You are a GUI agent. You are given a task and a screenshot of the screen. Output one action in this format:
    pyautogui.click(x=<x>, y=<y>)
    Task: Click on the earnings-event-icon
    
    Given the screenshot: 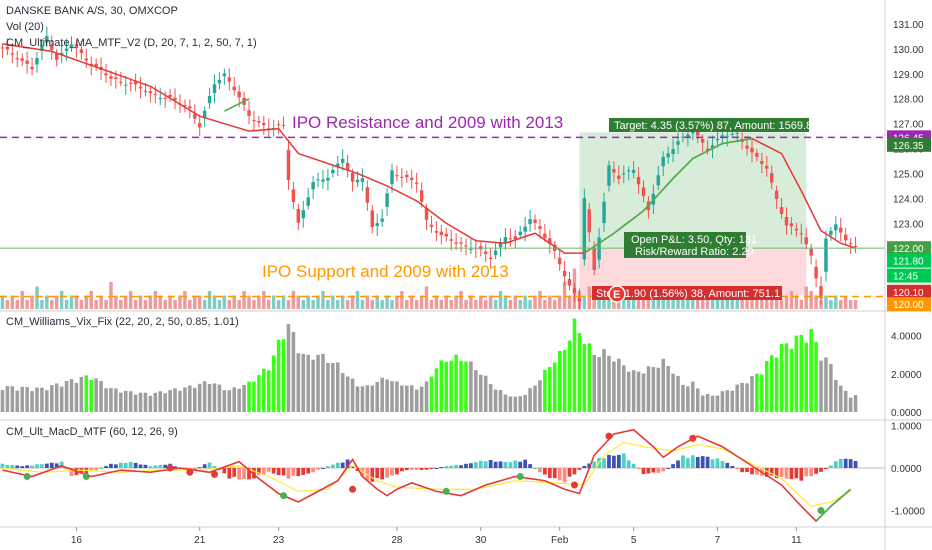 What is the action you would take?
    pyautogui.click(x=617, y=294)
    